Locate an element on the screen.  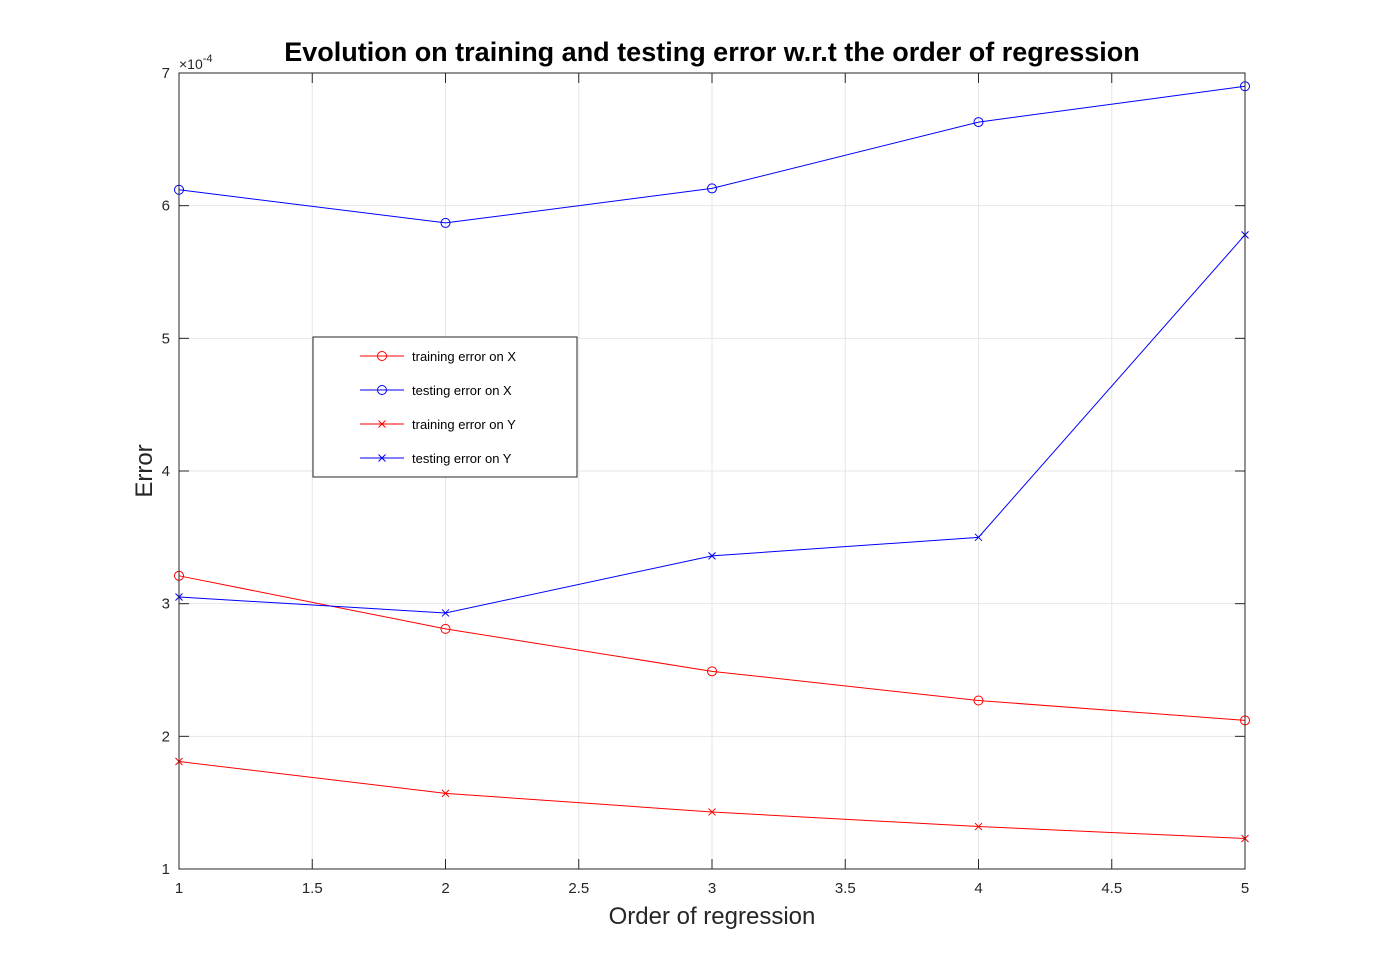
y-exponent-label: ×10⁻⁴ is located at coordinates (196, 62).